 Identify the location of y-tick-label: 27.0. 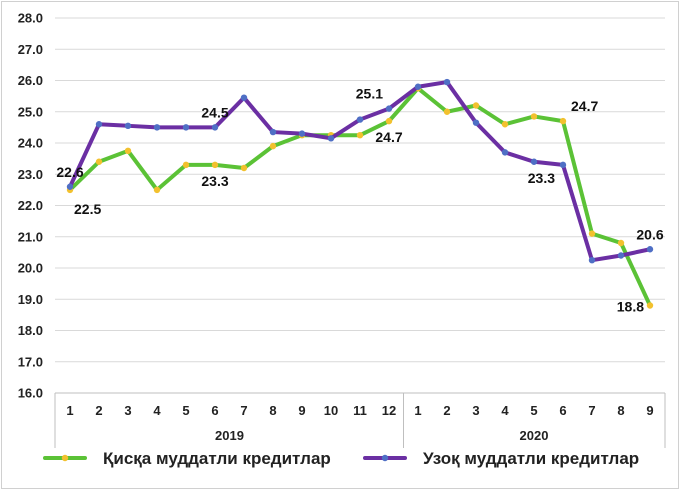
(30, 49).